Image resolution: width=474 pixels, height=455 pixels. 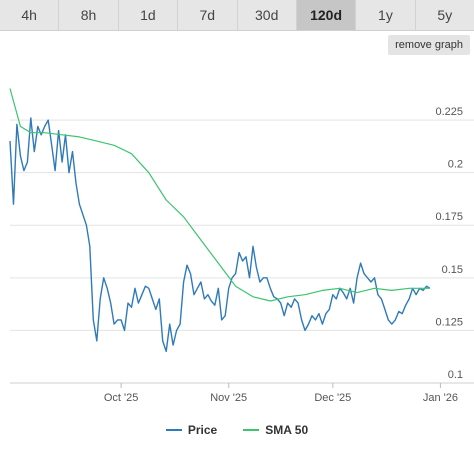 What do you see at coordinates (429, 45) in the screenshot?
I see `remove-graph-button: remove graph` at bounding box center [429, 45].